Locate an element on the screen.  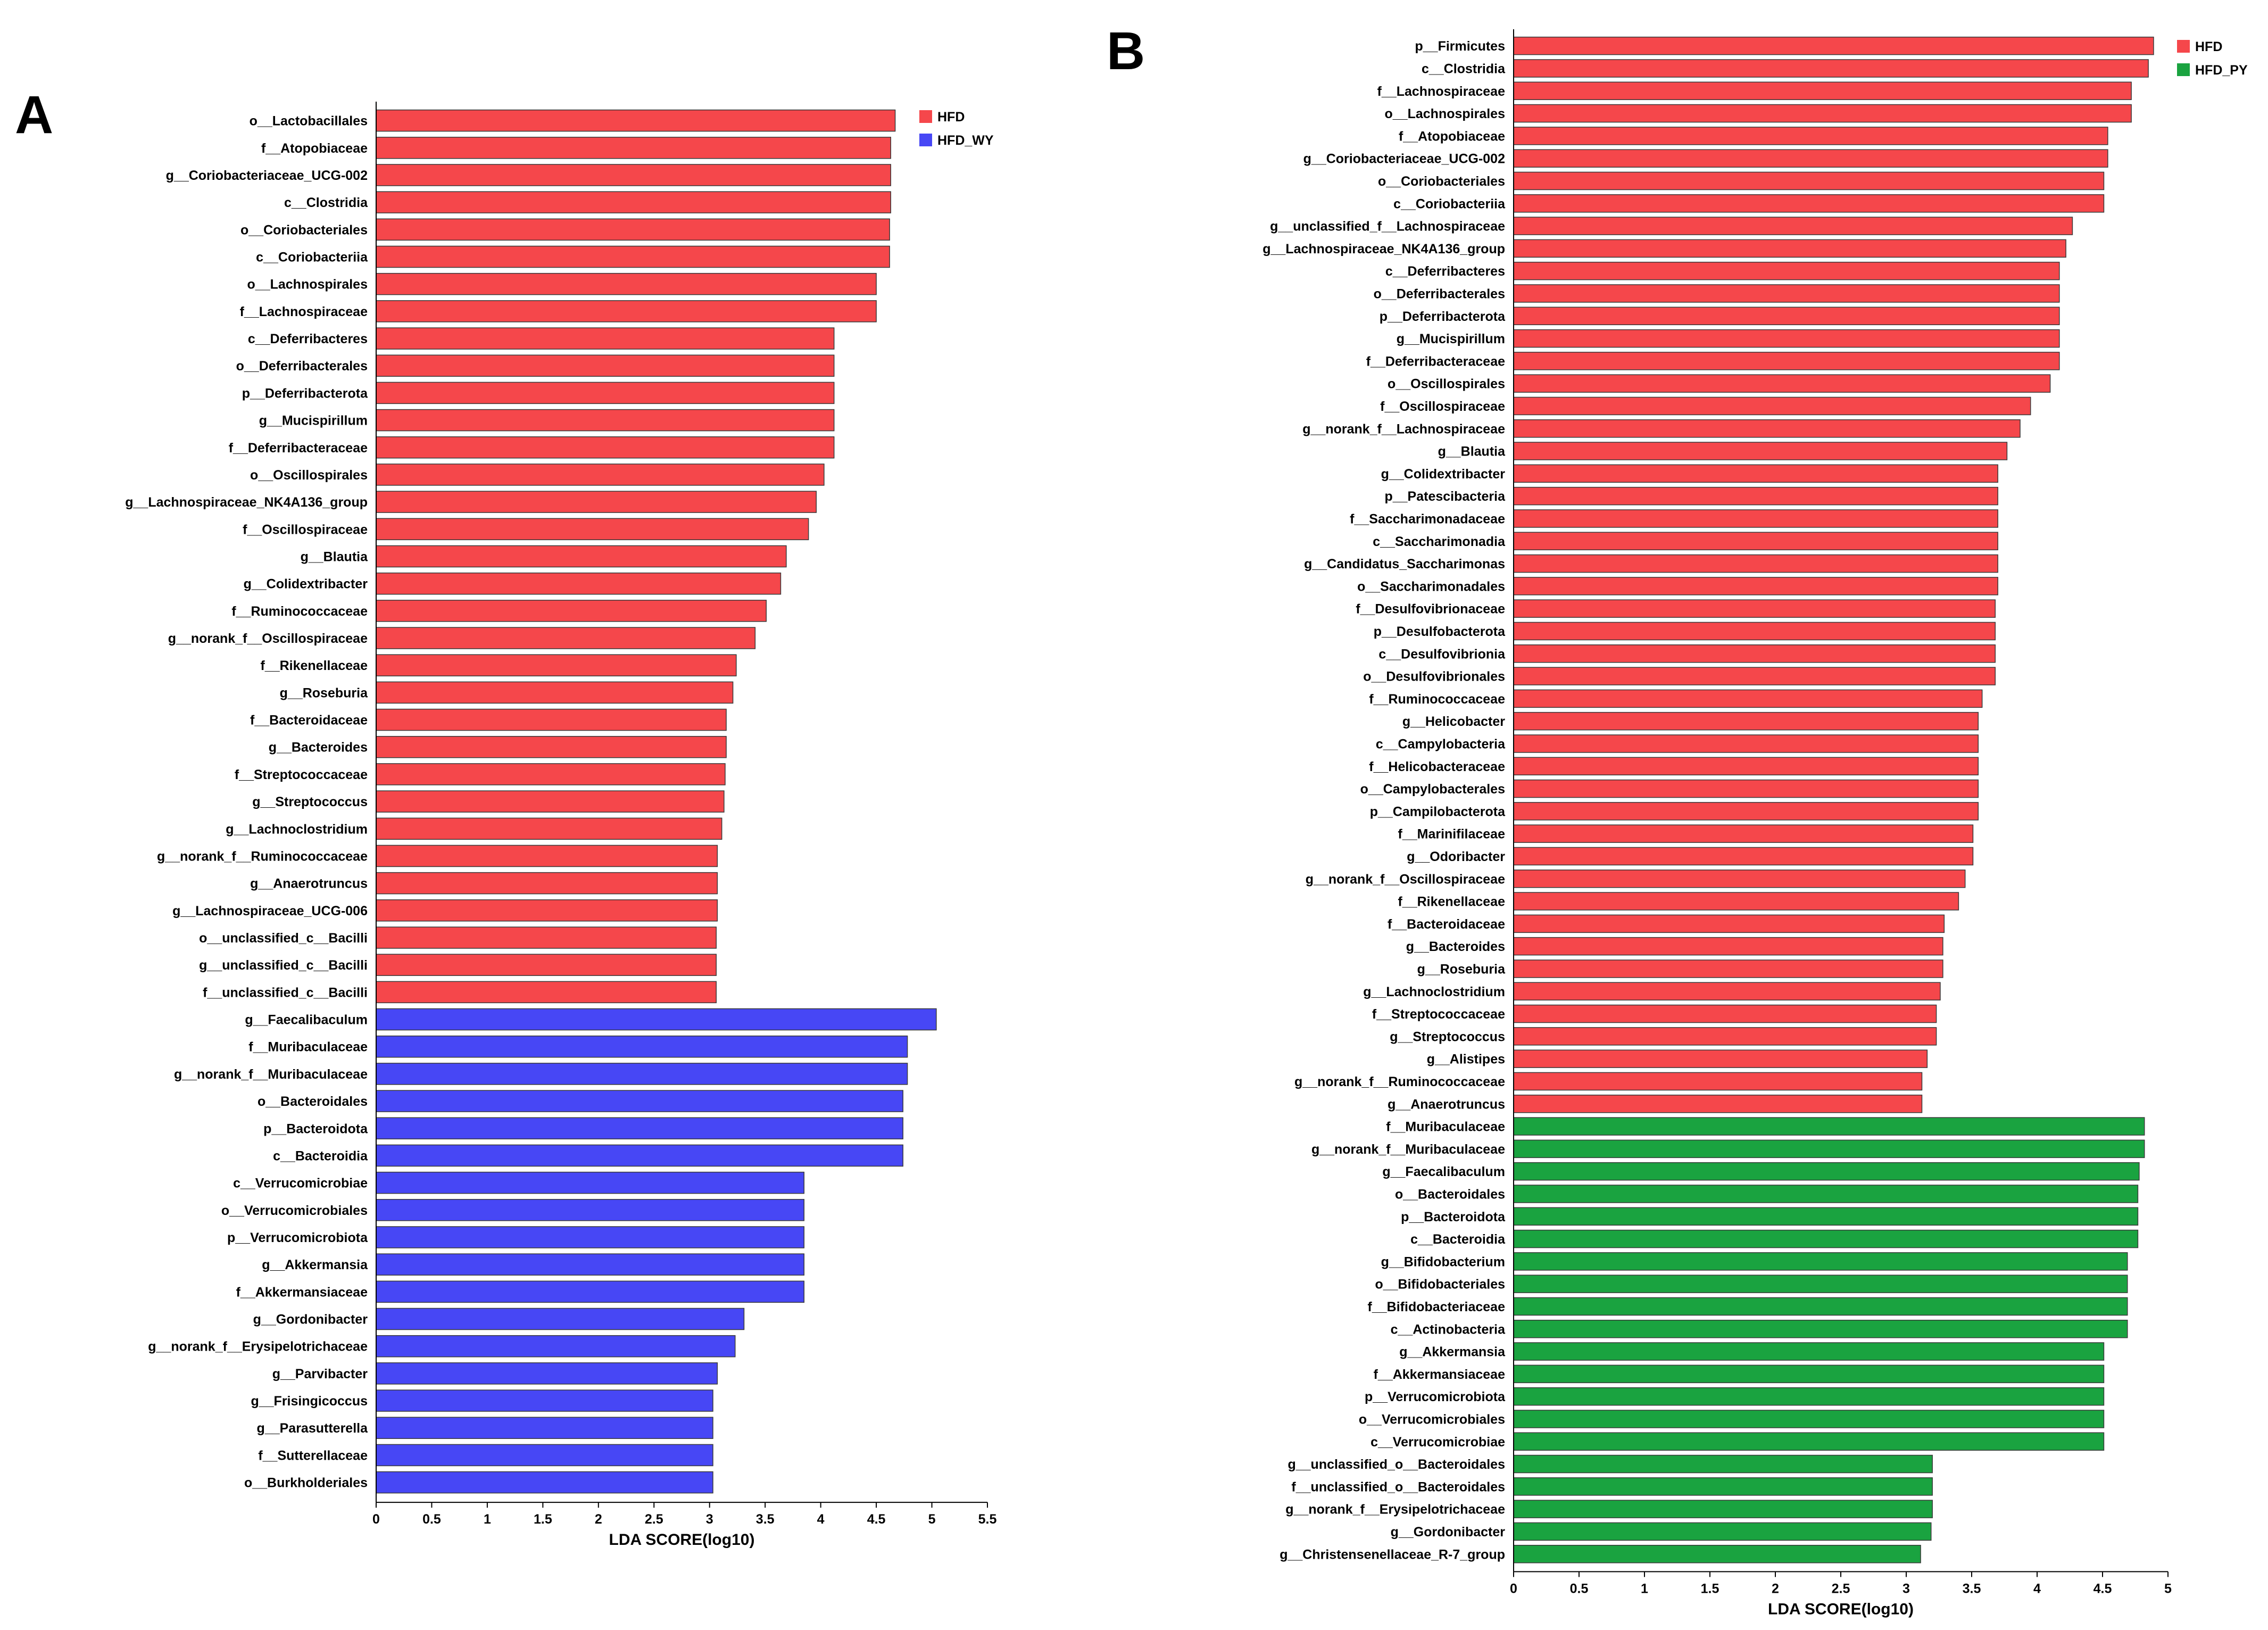
x-tick-label: 3.5 is located at coordinates (765, 1519).